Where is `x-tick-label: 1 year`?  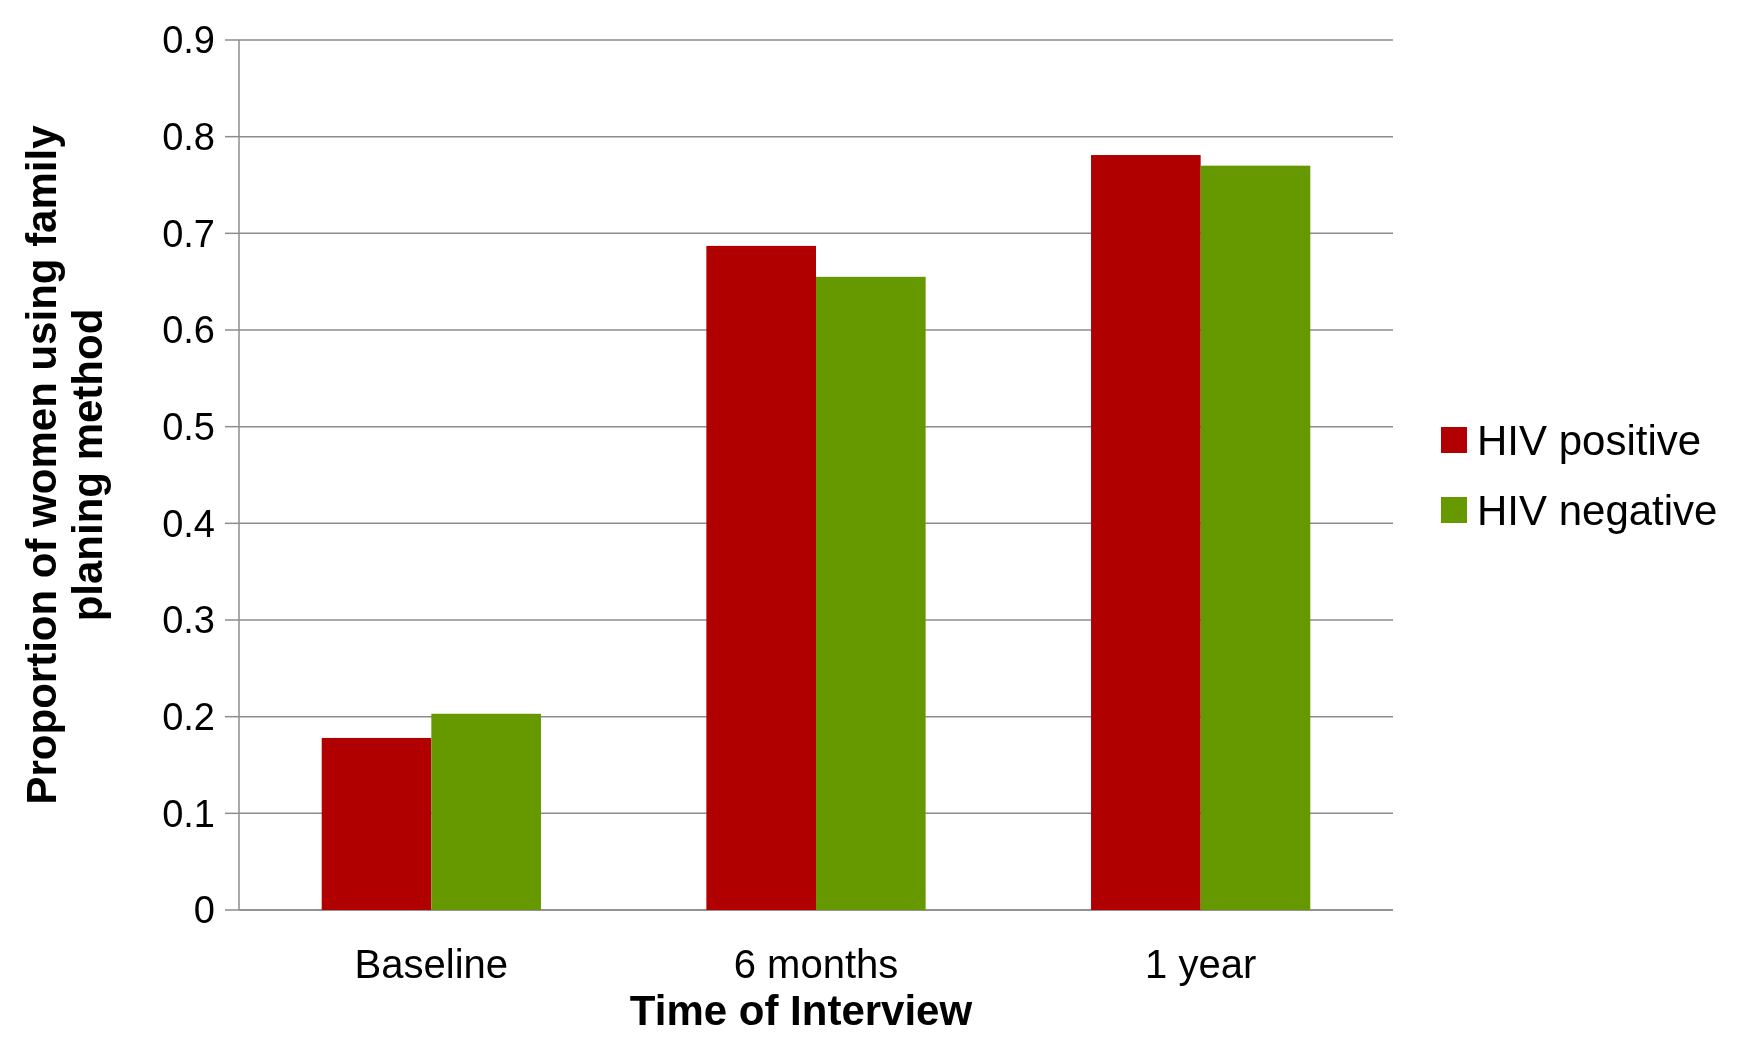 x-tick-label: 1 year is located at coordinates (1201, 964).